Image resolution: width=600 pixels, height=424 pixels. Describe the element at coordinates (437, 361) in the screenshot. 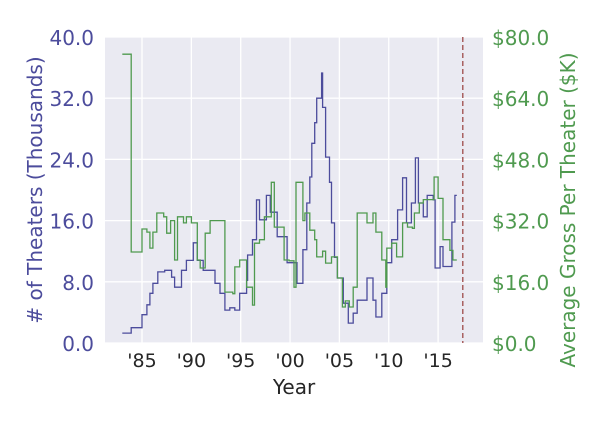

I see `x-tick-label: '15` at that location.